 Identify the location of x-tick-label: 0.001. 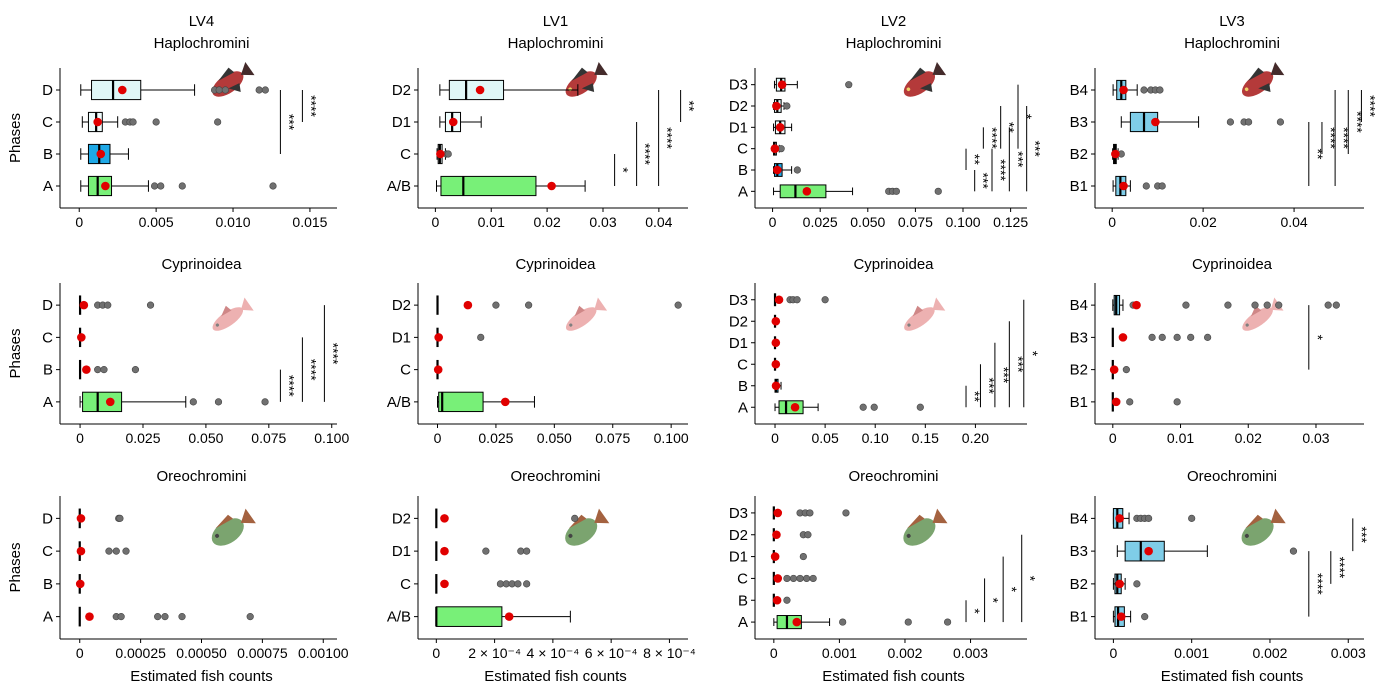
(1191, 653).